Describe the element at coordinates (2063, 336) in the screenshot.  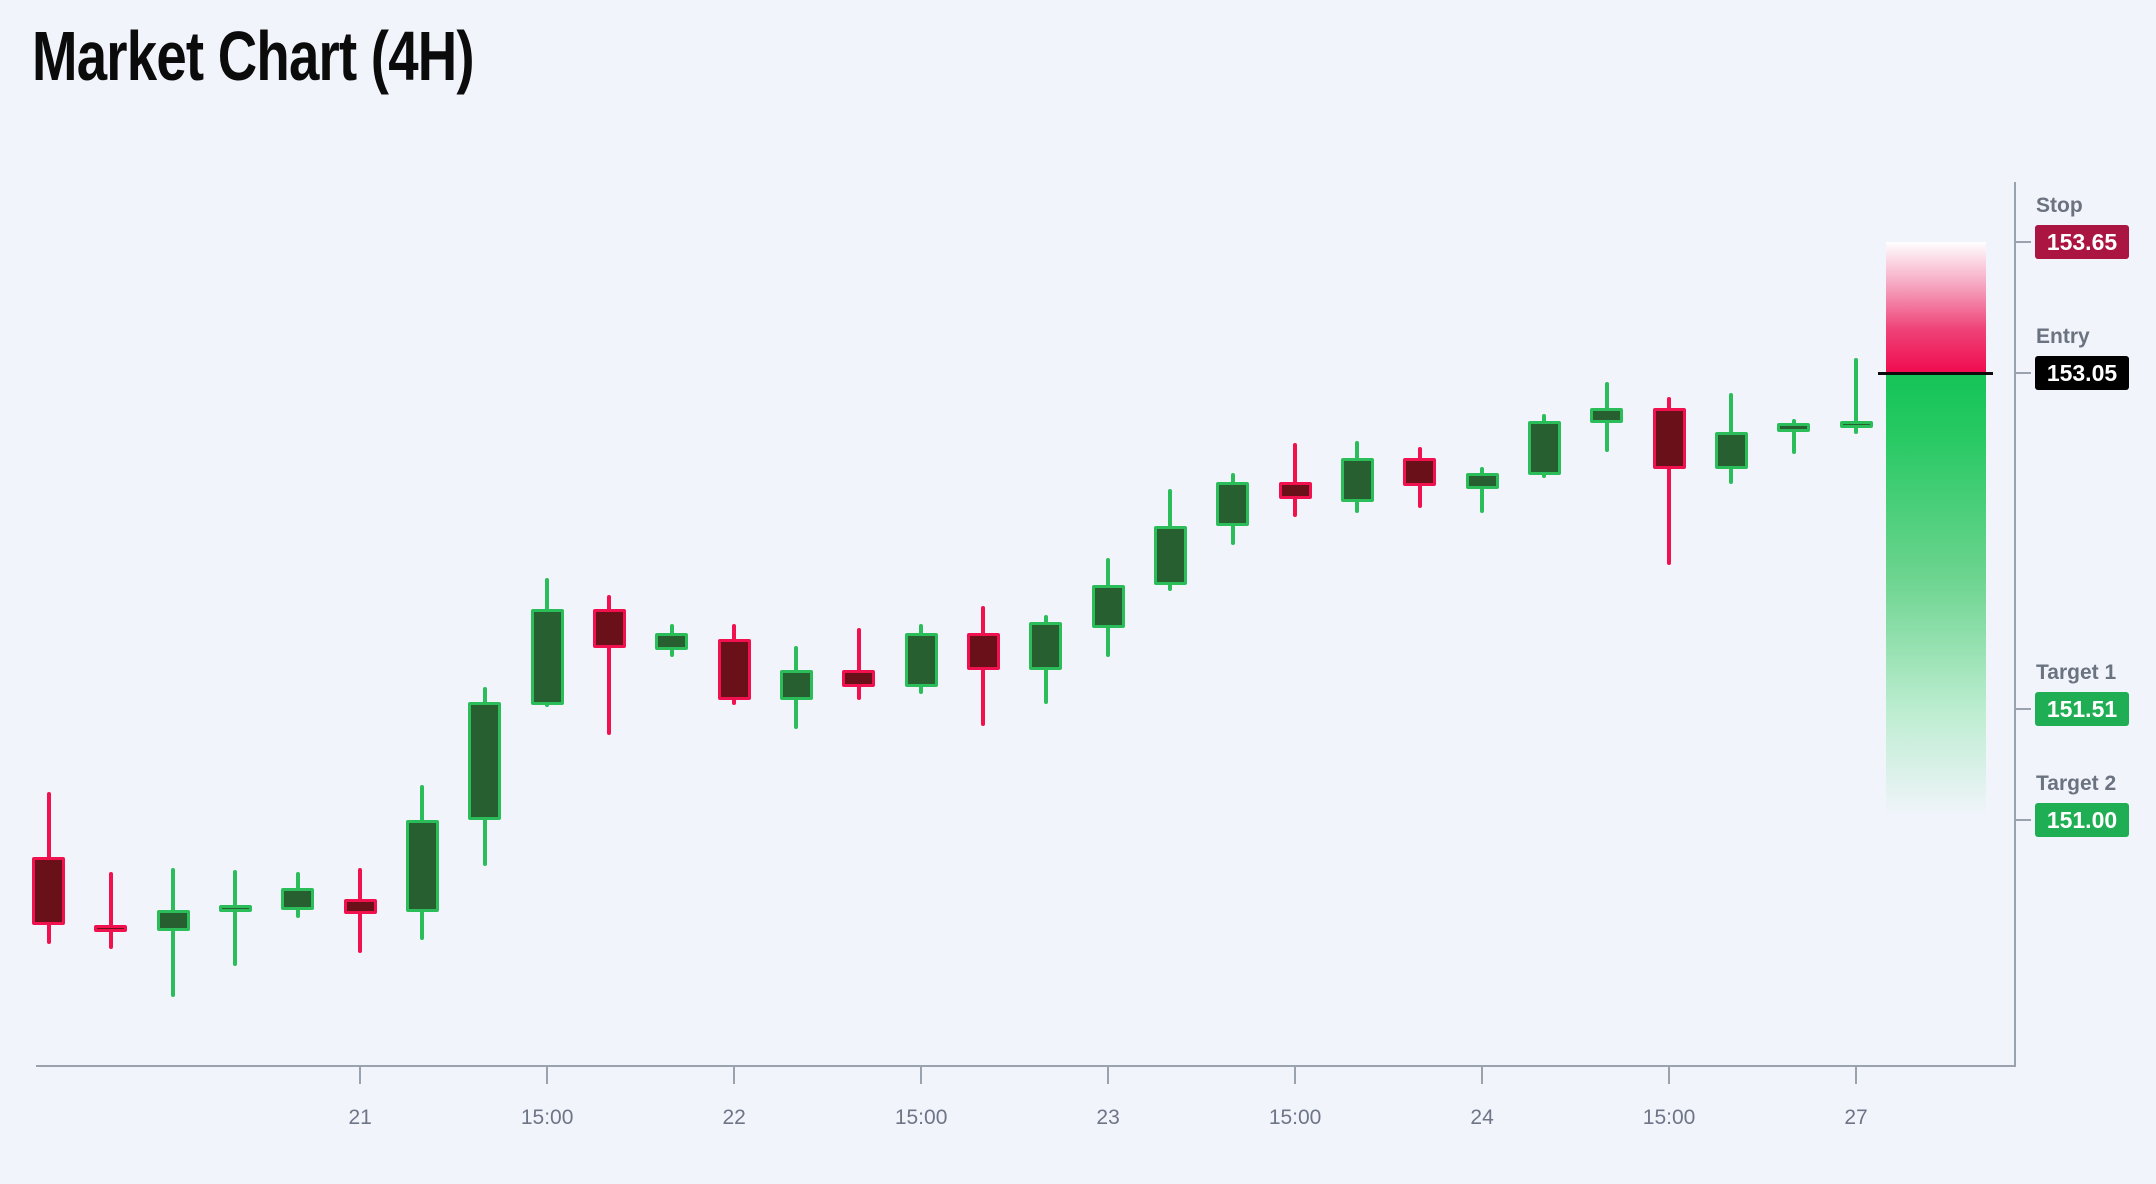
I see `entry-label: Entry` at that location.